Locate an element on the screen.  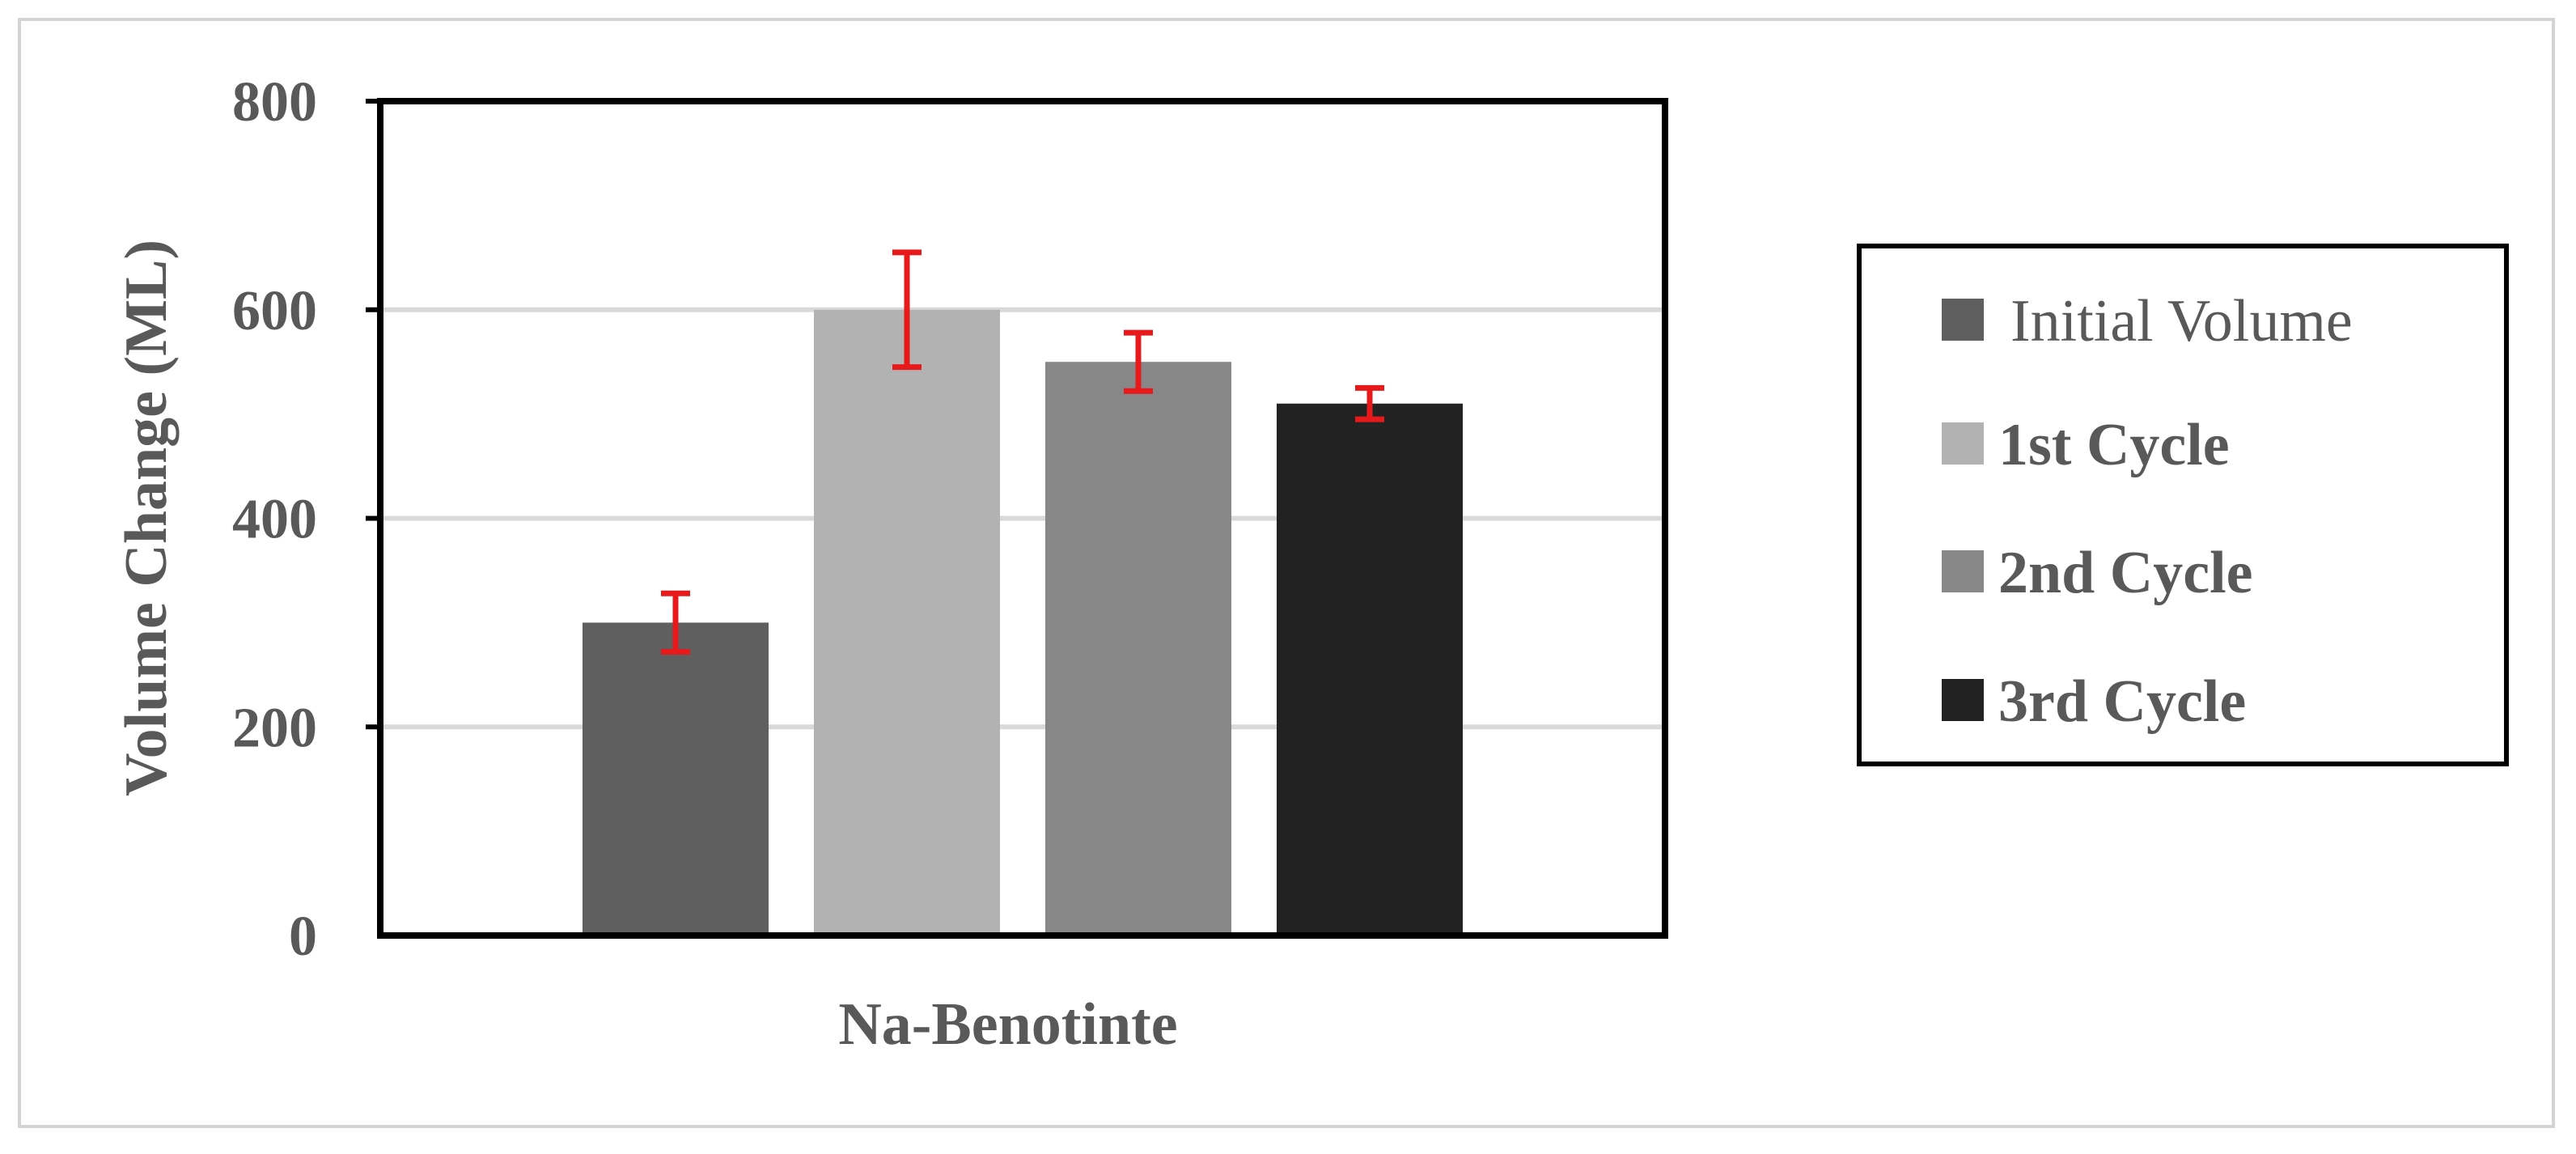
y-tick-label: 600 is located at coordinates (274, 311).